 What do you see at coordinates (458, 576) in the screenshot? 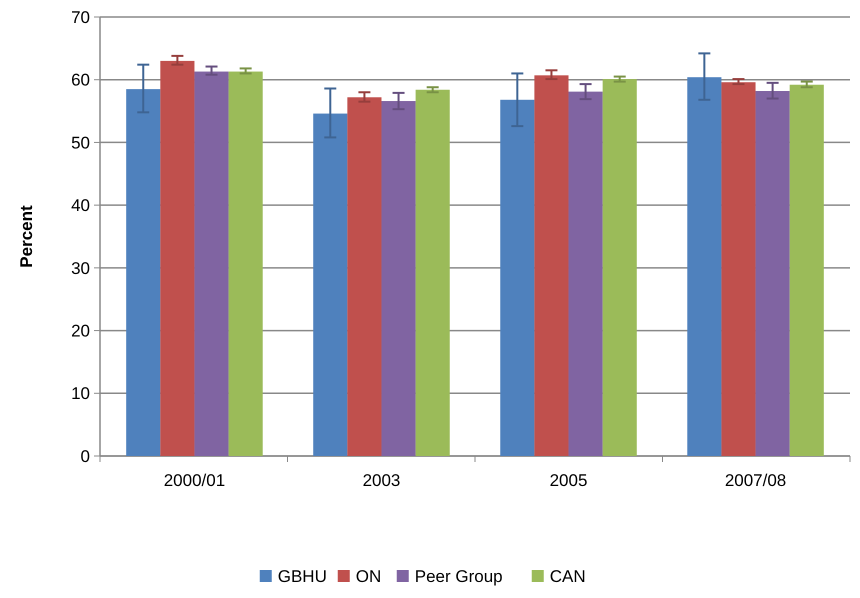
I see `legend-label: Peer Group` at bounding box center [458, 576].